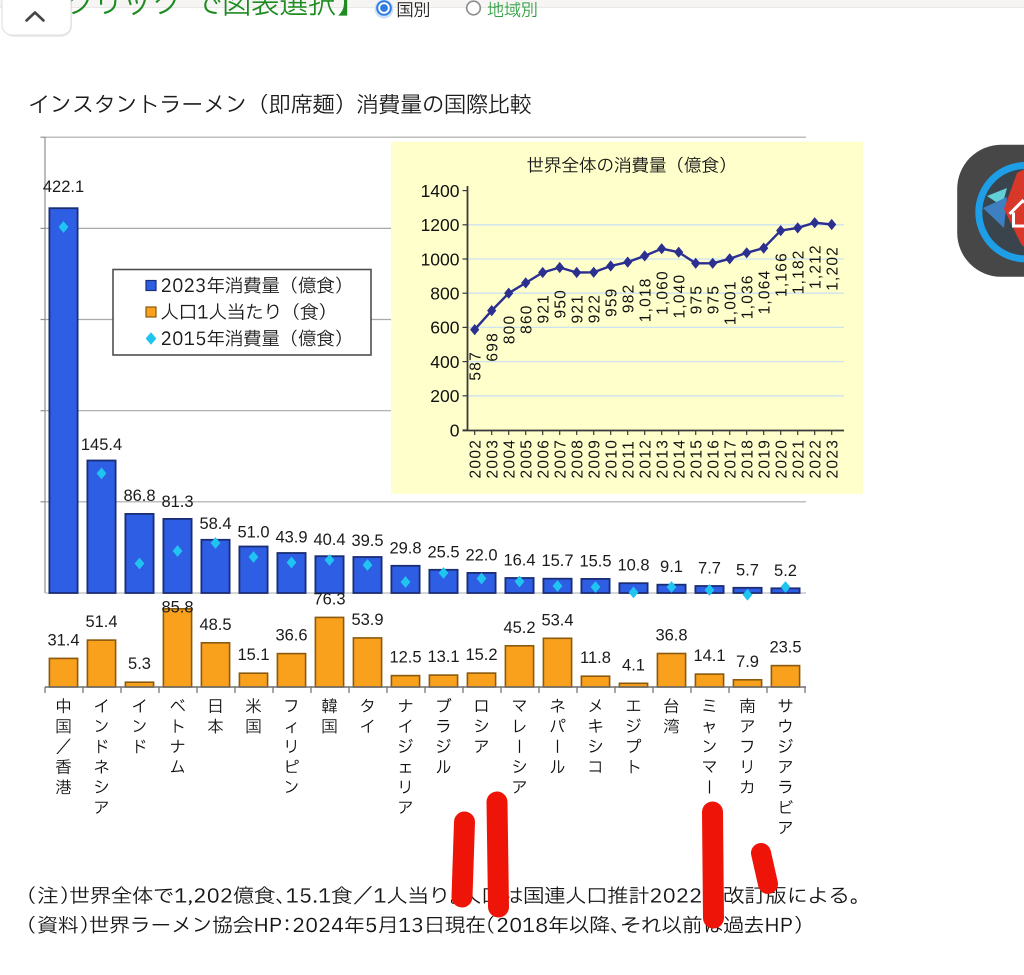 Image resolution: width=1024 pixels, height=975 pixels. I want to click on svg-text: 982, so click(629, 298).